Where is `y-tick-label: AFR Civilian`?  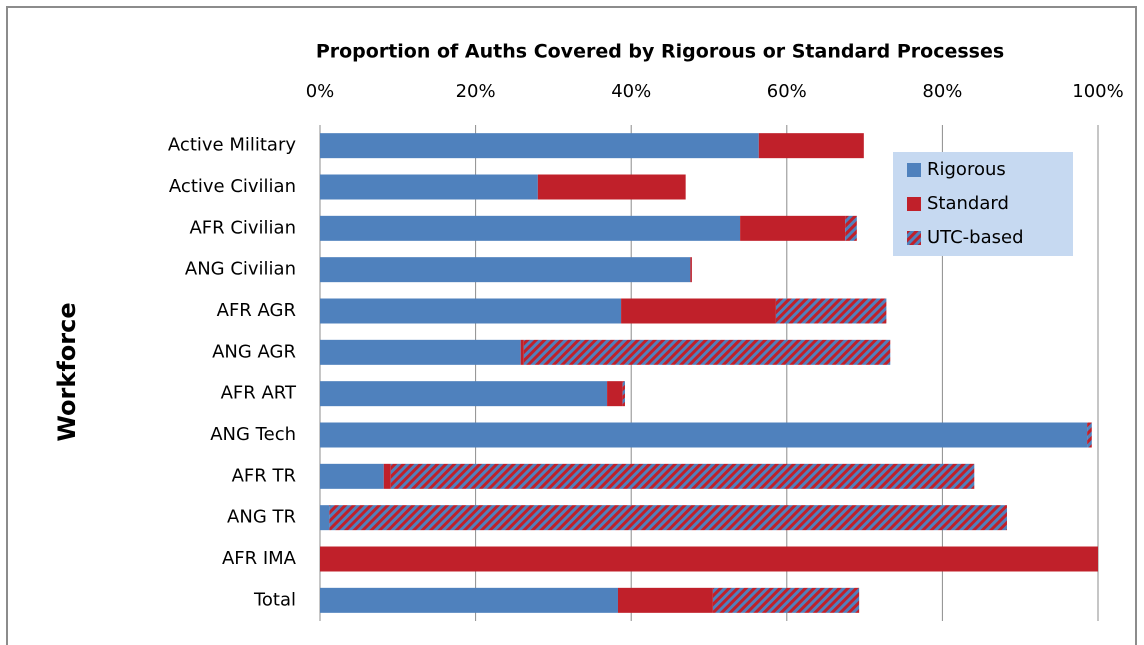
y-tick-label: AFR Civilian is located at coordinates (242, 227).